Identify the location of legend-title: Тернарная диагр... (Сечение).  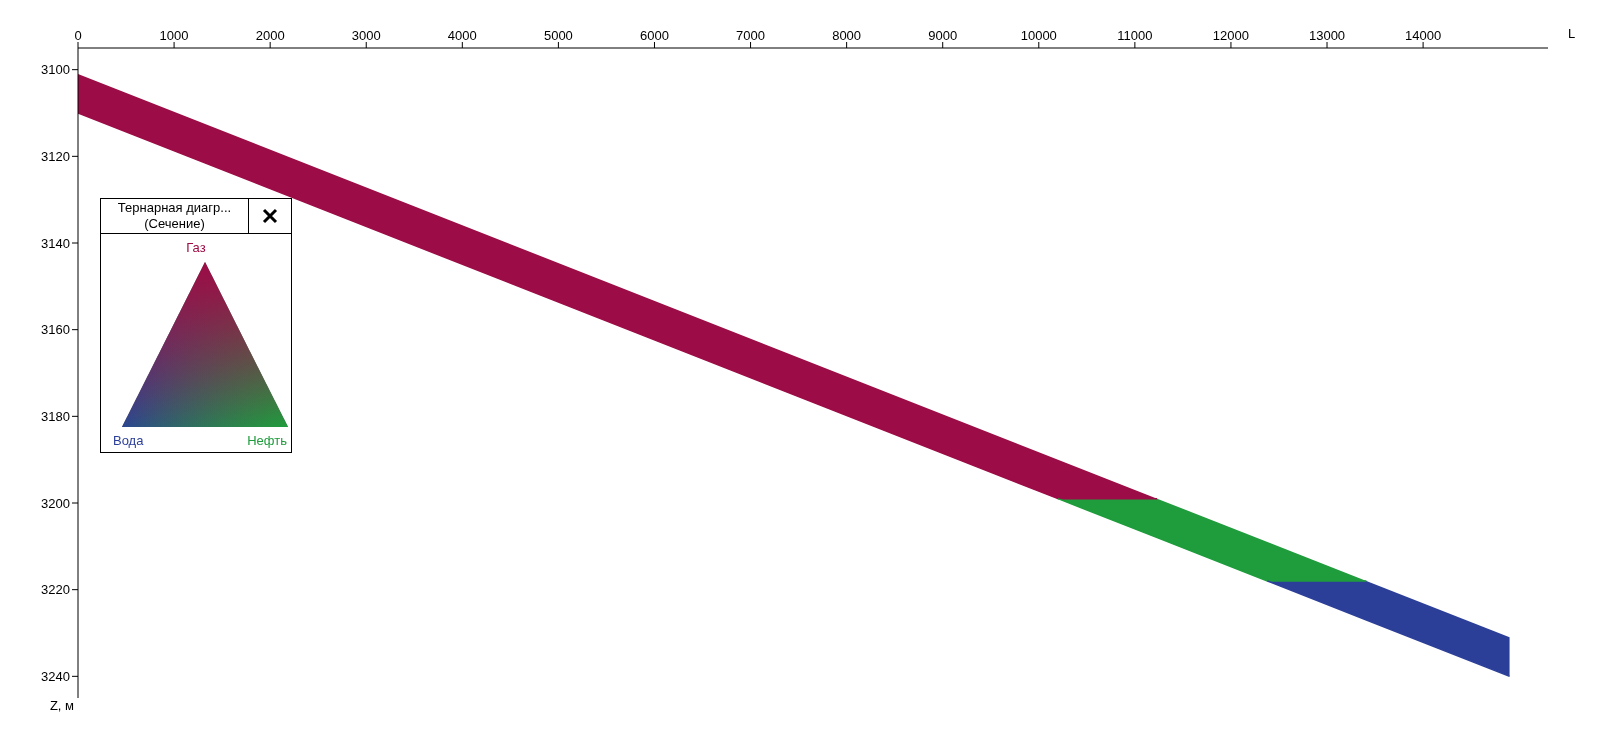
(175, 216).